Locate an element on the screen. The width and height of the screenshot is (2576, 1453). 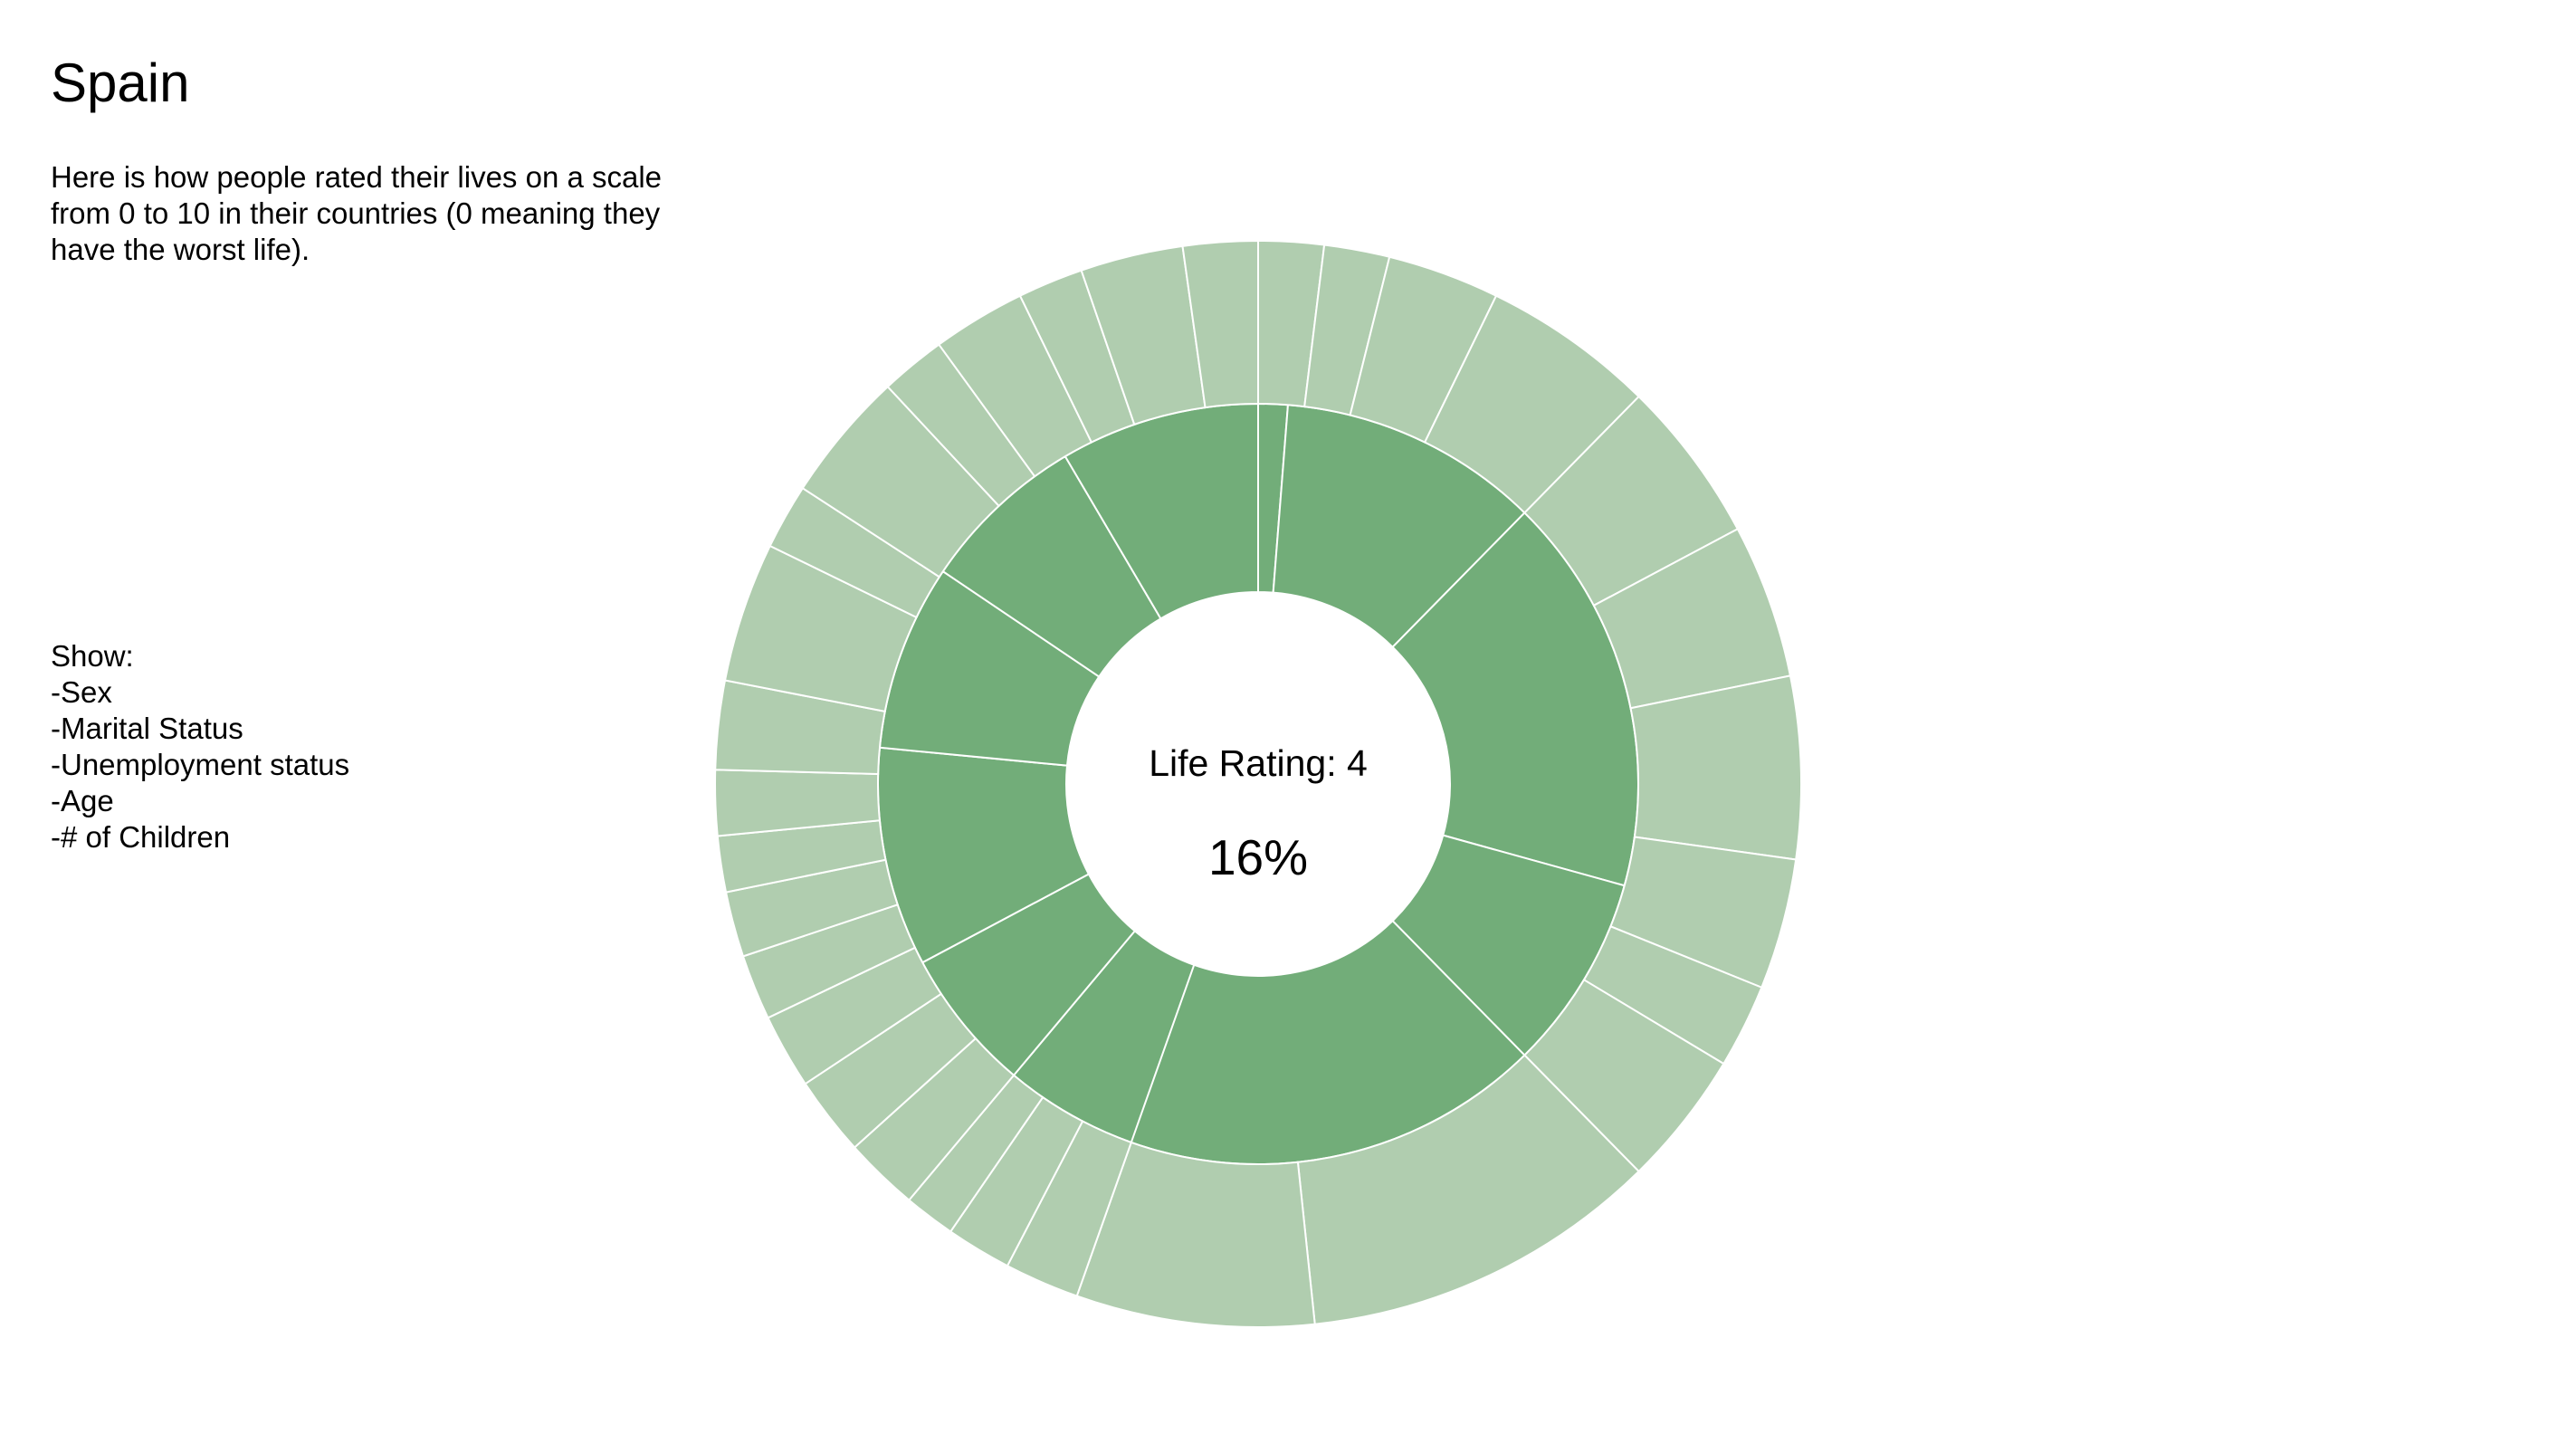
show-option-marital-status: -Marital Status is located at coordinates (147, 728).